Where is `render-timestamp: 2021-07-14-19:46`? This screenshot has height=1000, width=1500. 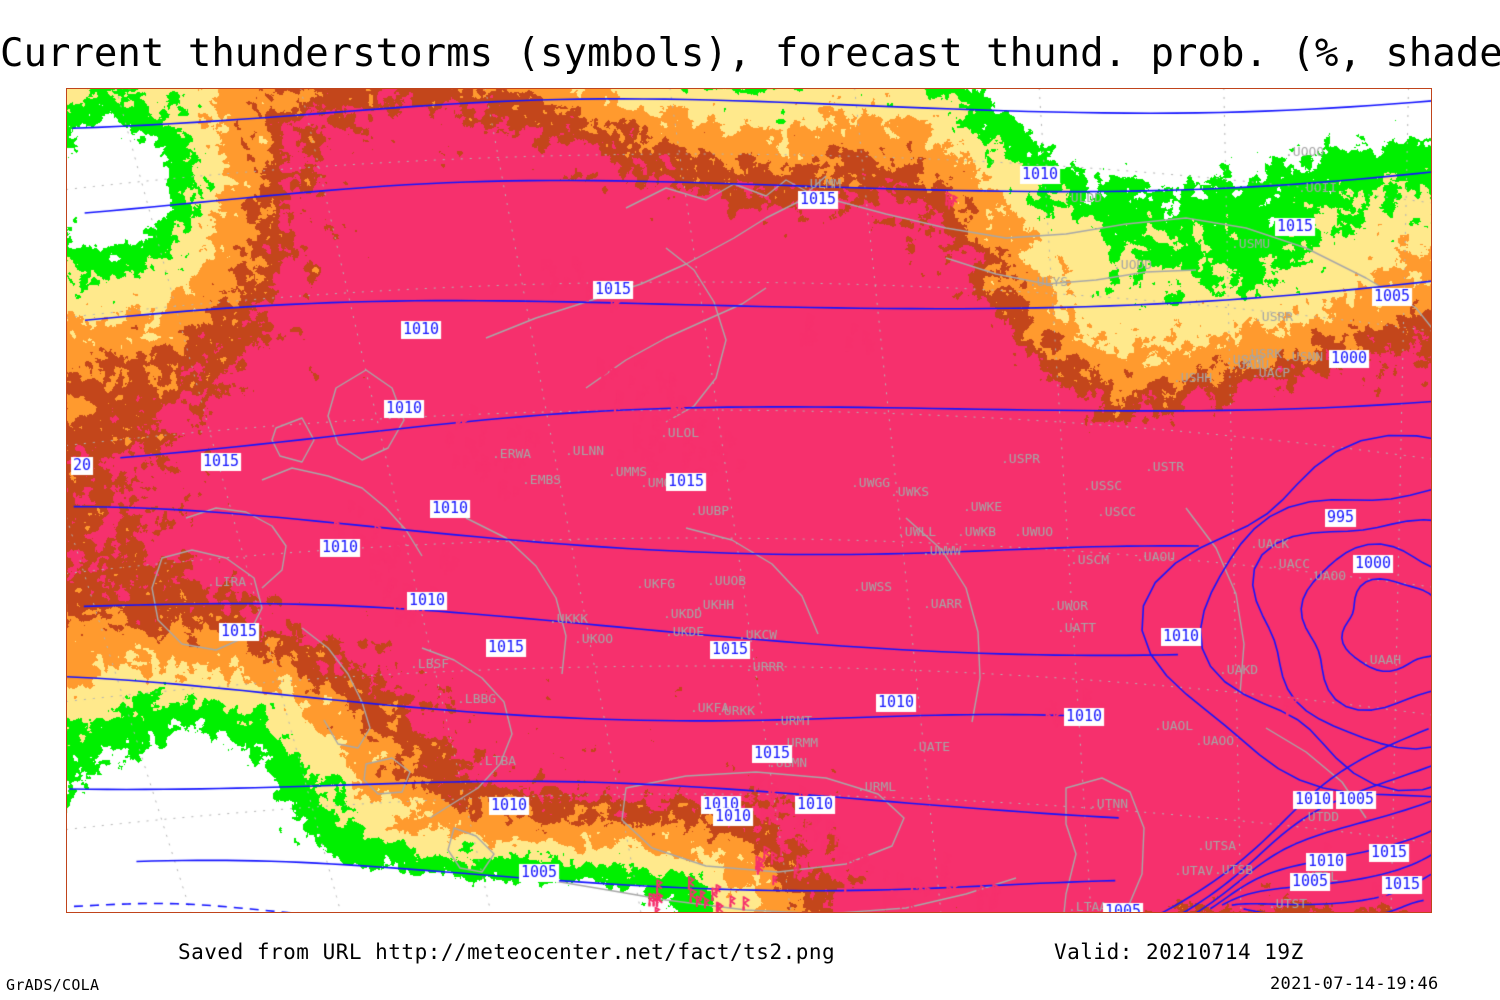
render-timestamp: 2021-07-14-19:46 is located at coordinates (1354, 984).